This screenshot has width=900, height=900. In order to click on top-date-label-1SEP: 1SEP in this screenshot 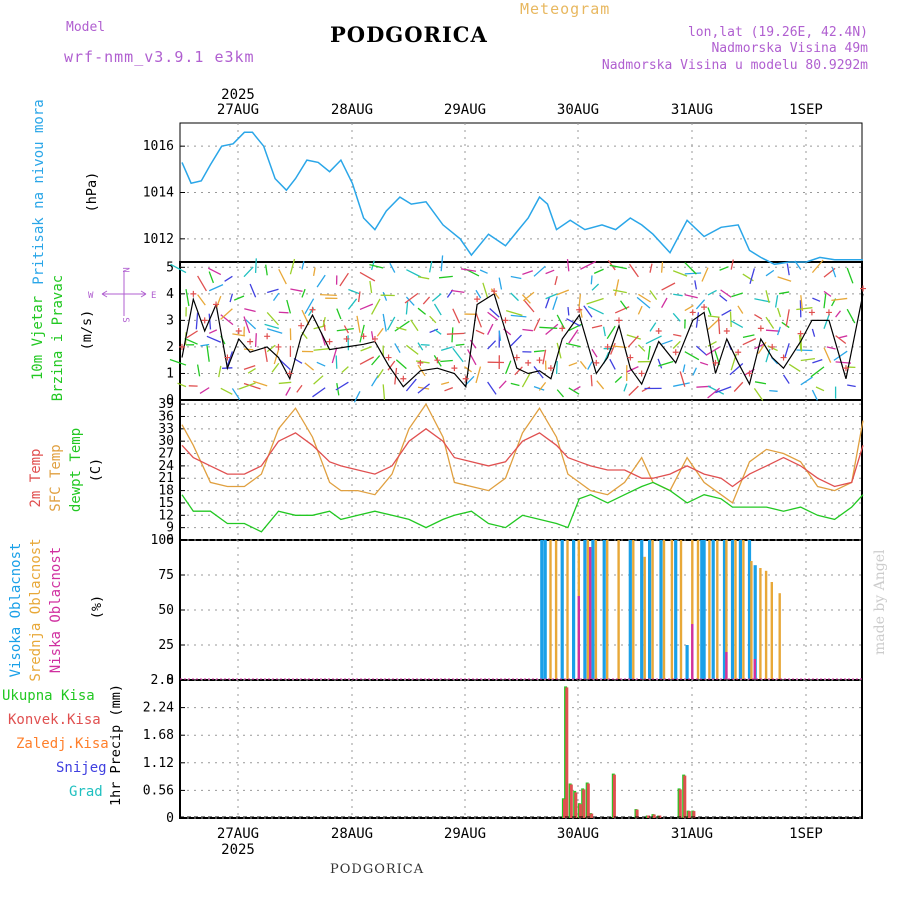, I will do `click(806, 110)`.